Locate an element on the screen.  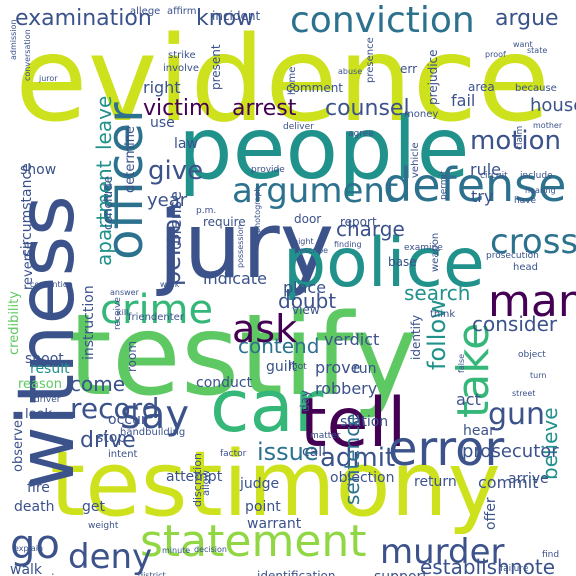
word-law: law is located at coordinates (186, 144).